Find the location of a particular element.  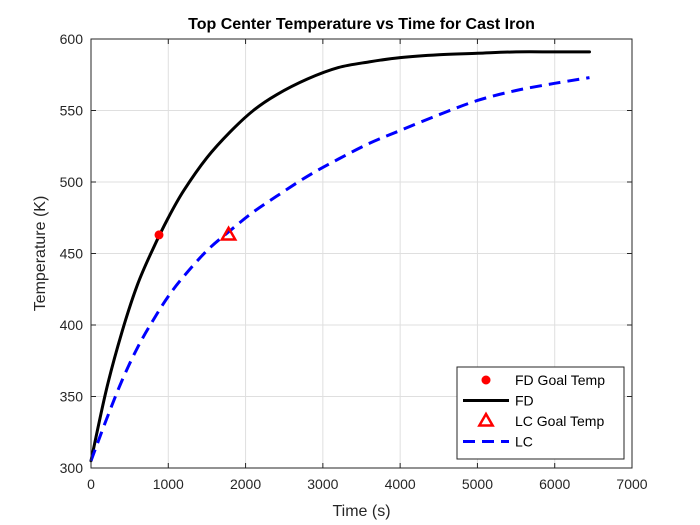

y-tick-label: 450 is located at coordinates (72, 254).